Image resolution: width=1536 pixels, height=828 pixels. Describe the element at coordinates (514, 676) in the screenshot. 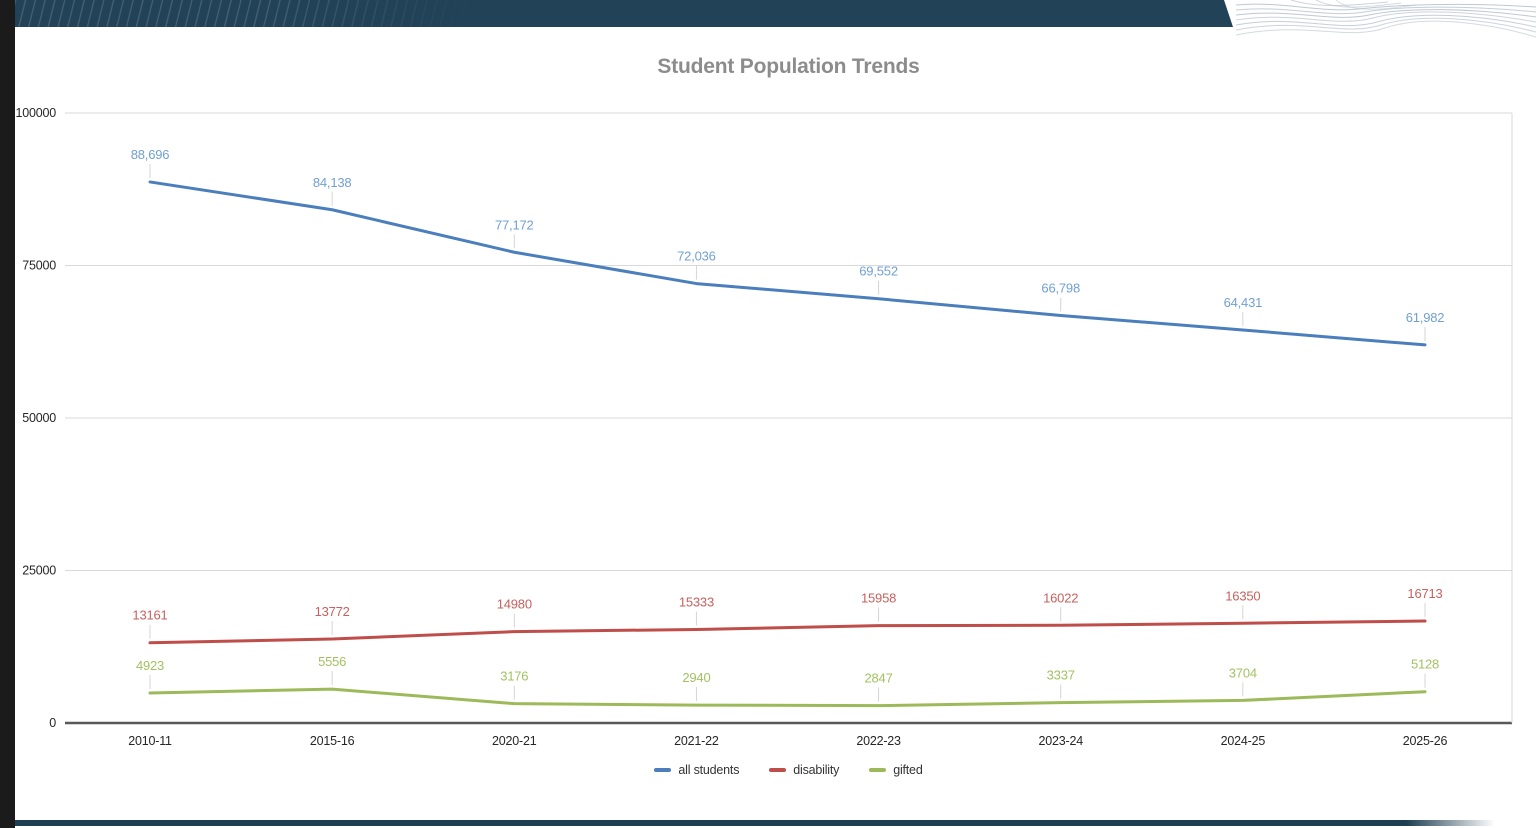

I see `data-label: 3176` at that location.